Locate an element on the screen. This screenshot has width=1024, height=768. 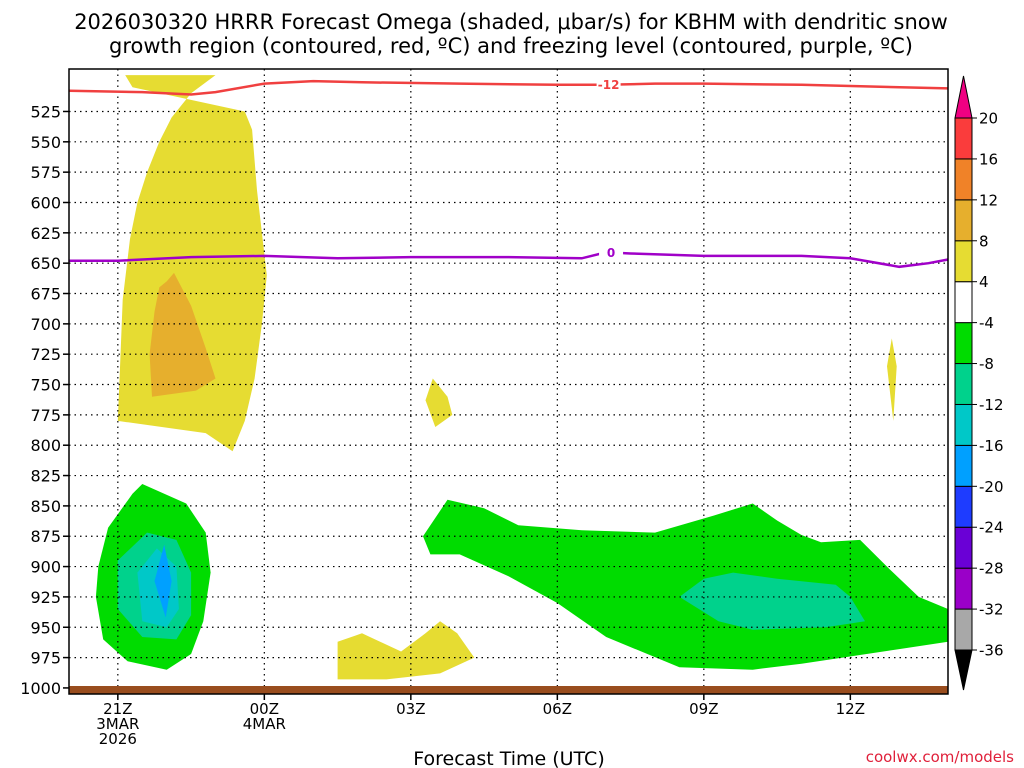
y-tick-label: 725 is located at coordinates (45, 354).